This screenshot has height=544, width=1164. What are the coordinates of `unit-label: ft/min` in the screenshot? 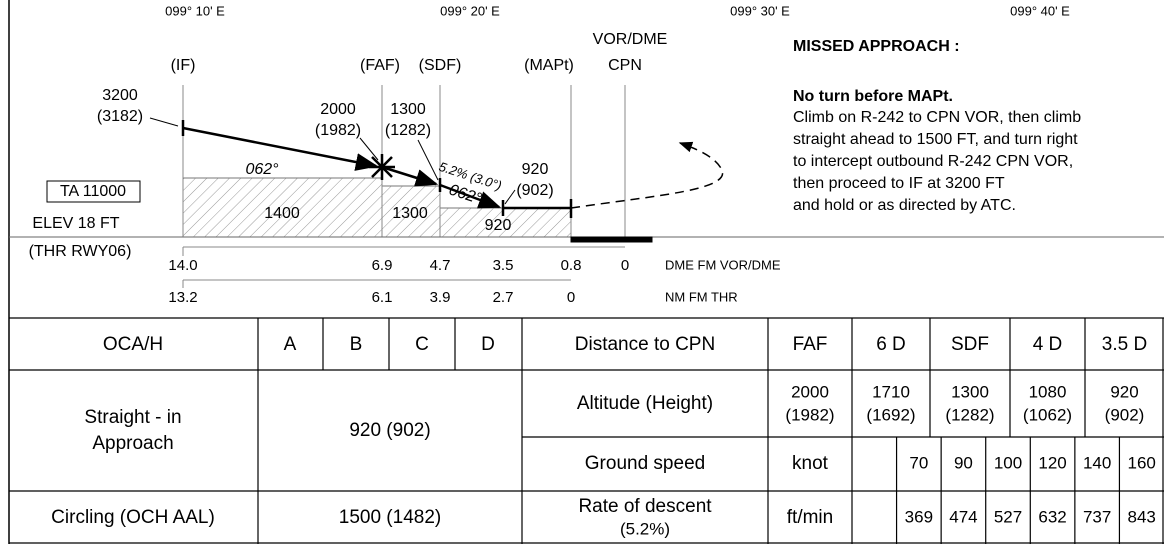 It's located at (810, 517).